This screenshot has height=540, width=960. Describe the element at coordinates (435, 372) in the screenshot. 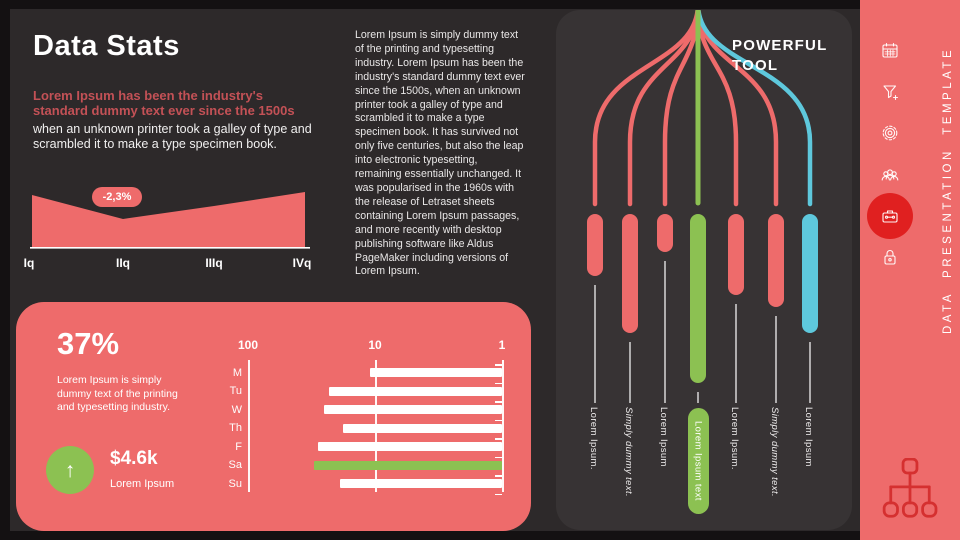

I see `bar-M` at that location.